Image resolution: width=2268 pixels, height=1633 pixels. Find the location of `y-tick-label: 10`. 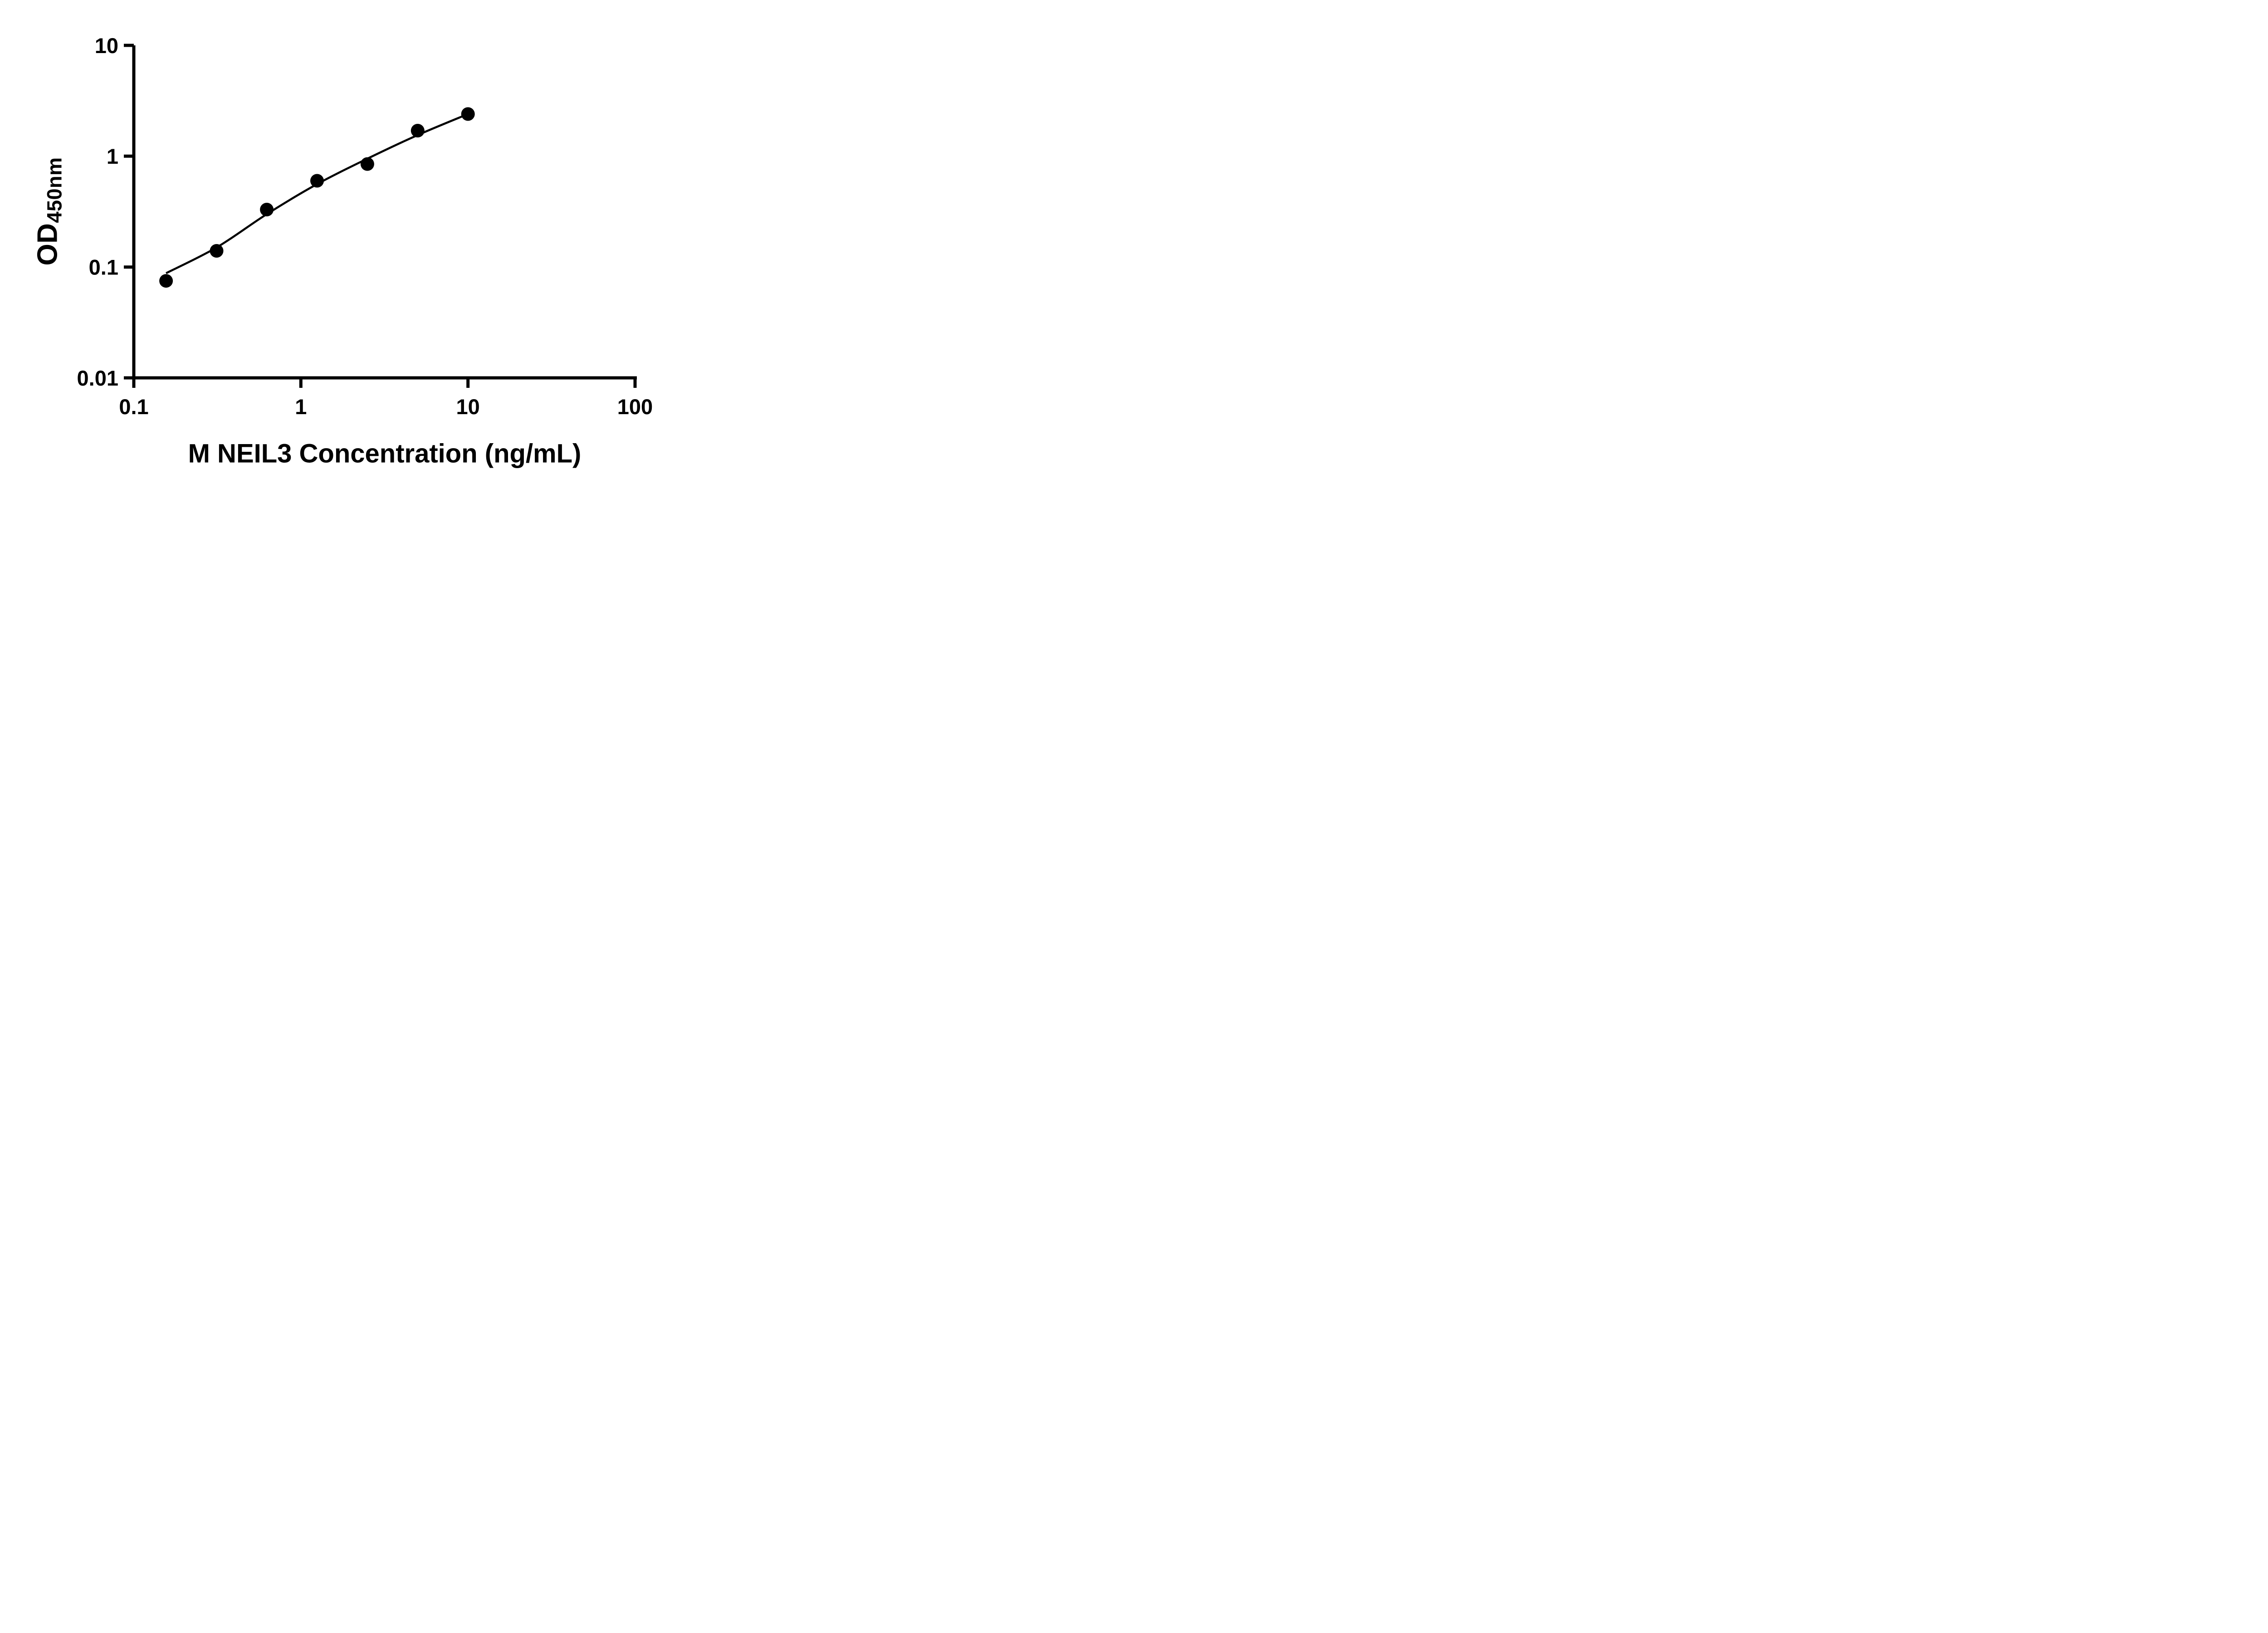

y-tick-label: 10 is located at coordinates (106, 46).